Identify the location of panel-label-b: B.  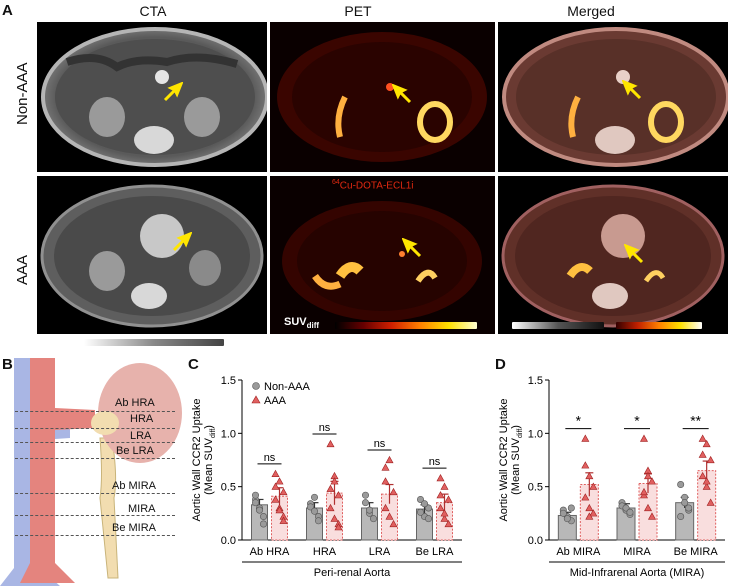
(7, 364).